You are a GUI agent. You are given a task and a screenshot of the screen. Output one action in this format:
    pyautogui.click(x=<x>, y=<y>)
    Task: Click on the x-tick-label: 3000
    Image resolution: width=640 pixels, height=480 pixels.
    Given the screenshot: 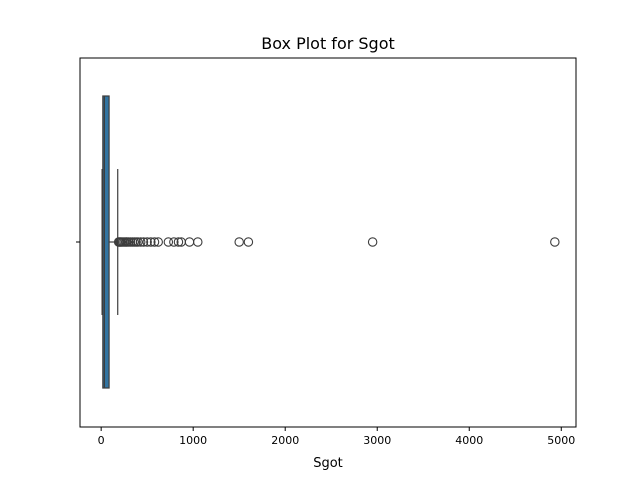 What is the action you would take?
    pyautogui.click(x=377, y=440)
    